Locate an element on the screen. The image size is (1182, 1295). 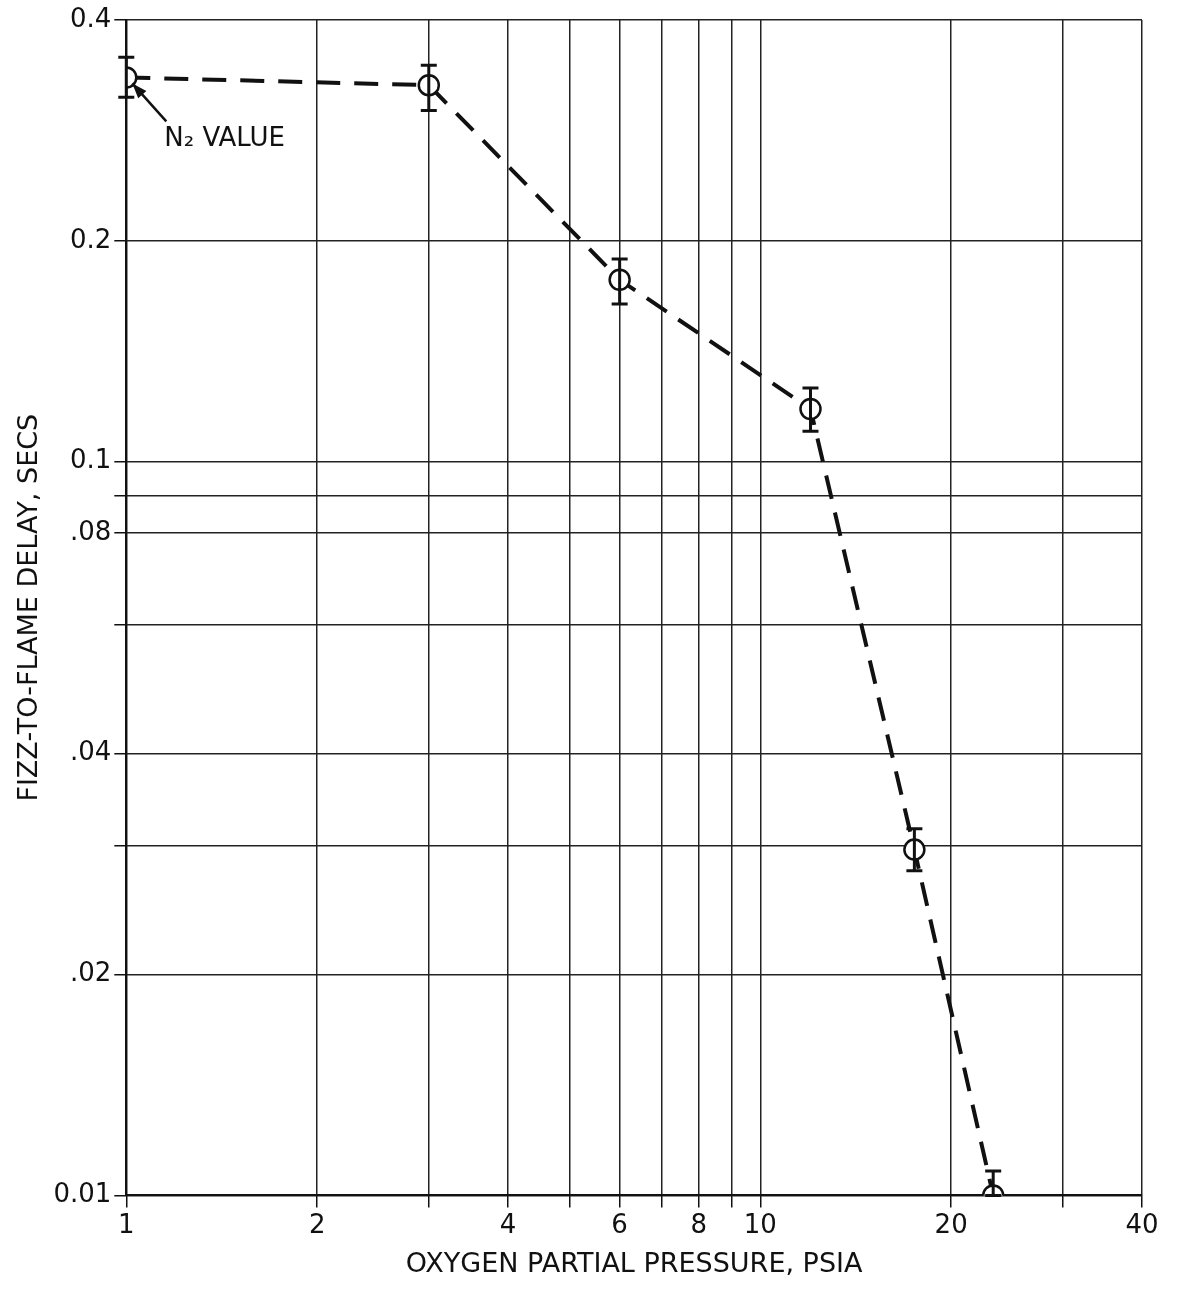
y-tick-label: 0.2 is located at coordinates (90, 238).